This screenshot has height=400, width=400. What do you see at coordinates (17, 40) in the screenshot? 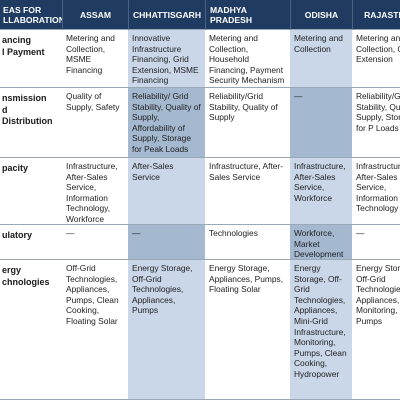
I see `row-label: ancing` at bounding box center [17, 40].